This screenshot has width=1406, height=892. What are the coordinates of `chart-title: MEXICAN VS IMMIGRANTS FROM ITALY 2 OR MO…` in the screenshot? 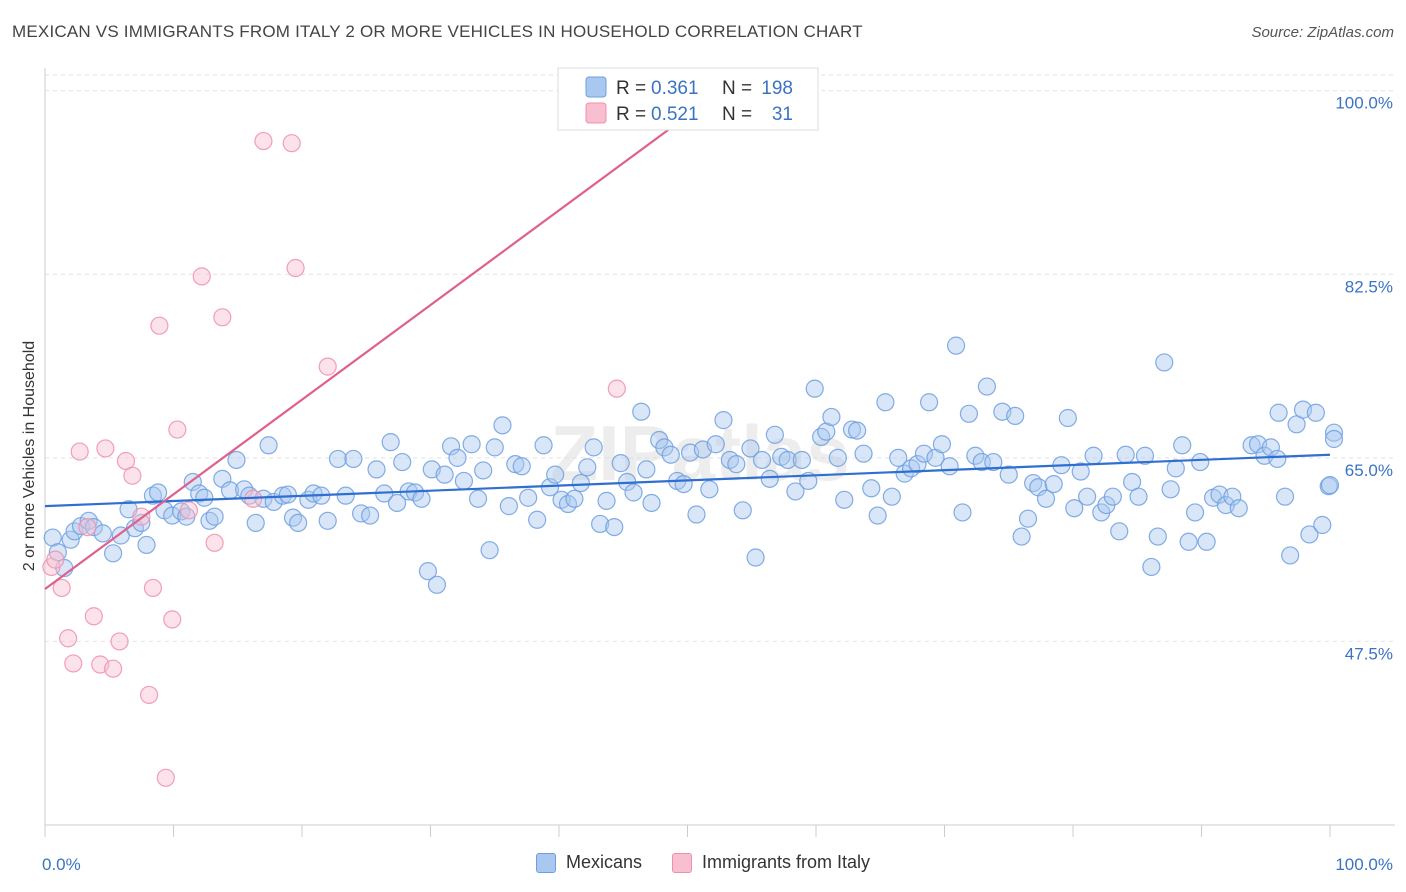 It's located at (437, 31).